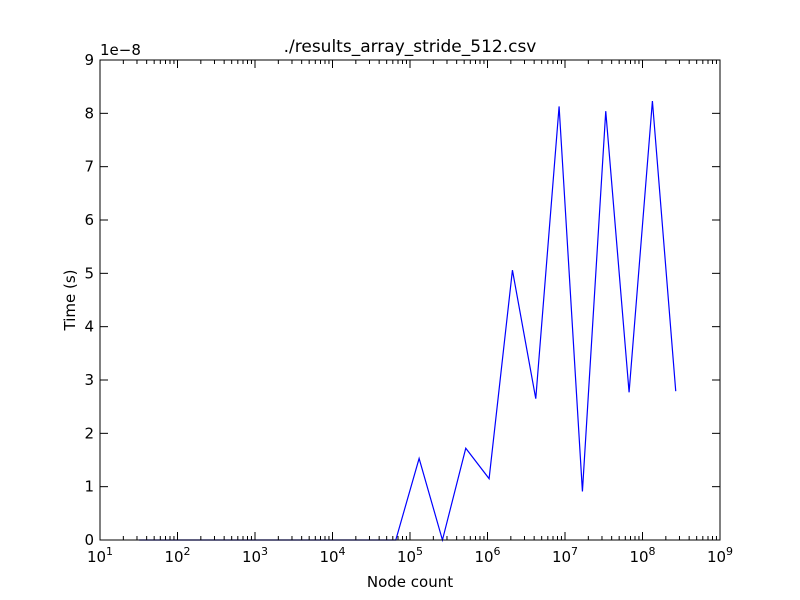 The width and height of the screenshot is (800, 600). I want to click on x-tick-label: 10⁵, so click(410, 555).